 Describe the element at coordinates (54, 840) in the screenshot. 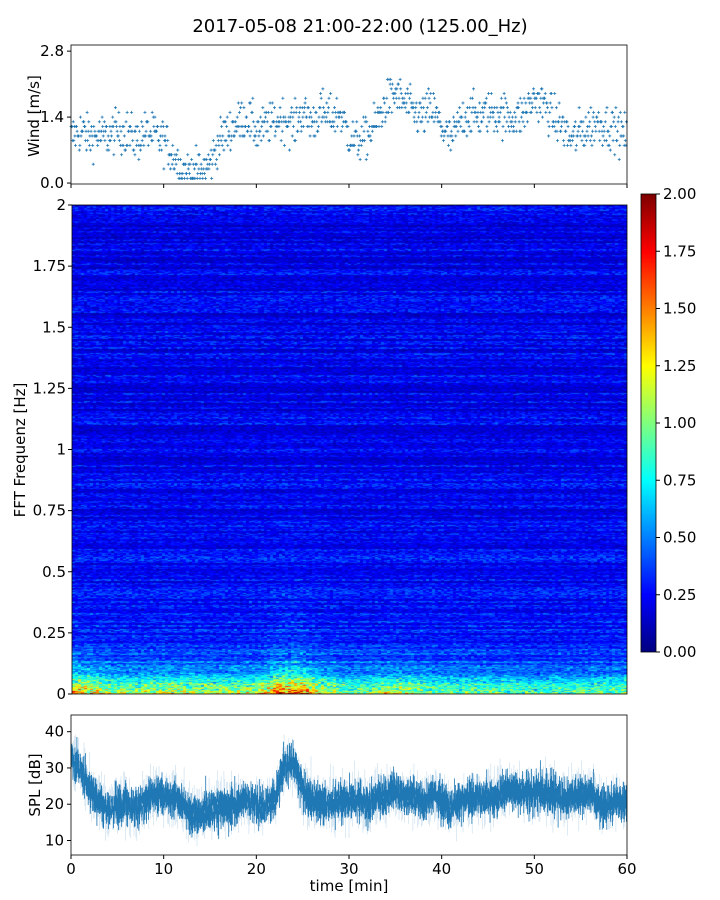

I see `spl-ytick-label: 10` at that location.